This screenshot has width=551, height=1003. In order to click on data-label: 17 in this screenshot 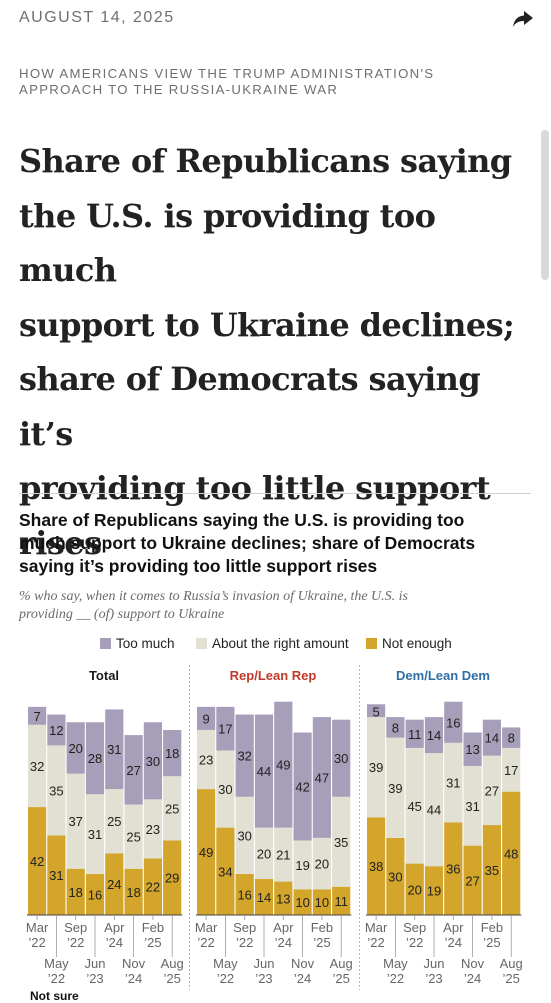, I will do `click(511, 770)`.